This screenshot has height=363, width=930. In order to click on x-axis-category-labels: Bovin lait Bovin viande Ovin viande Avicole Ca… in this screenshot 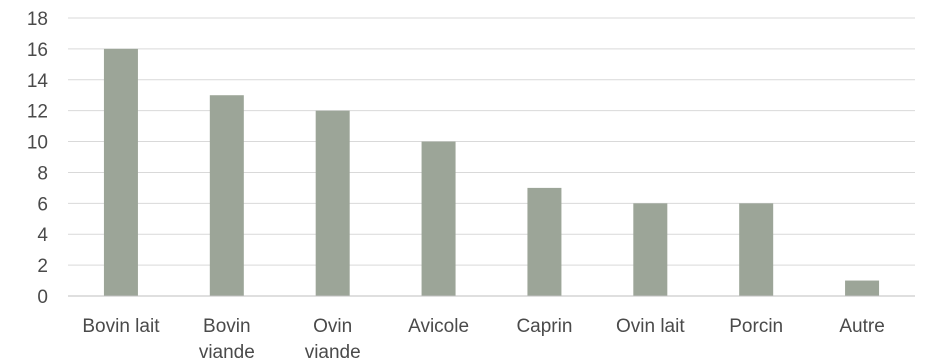, I will do `click(483, 339)`.